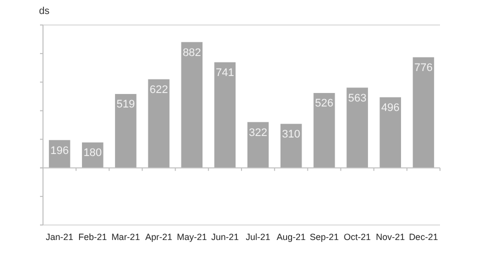  What do you see at coordinates (324, 104) in the screenshot?
I see `data-label: 526` at bounding box center [324, 104].